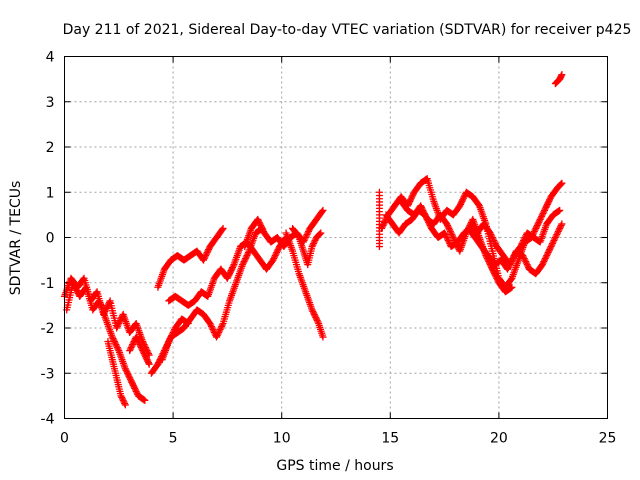 The height and width of the screenshot is (480, 640). What do you see at coordinates (608, 439) in the screenshot?
I see `x-tick-label: 25` at bounding box center [608, 439].